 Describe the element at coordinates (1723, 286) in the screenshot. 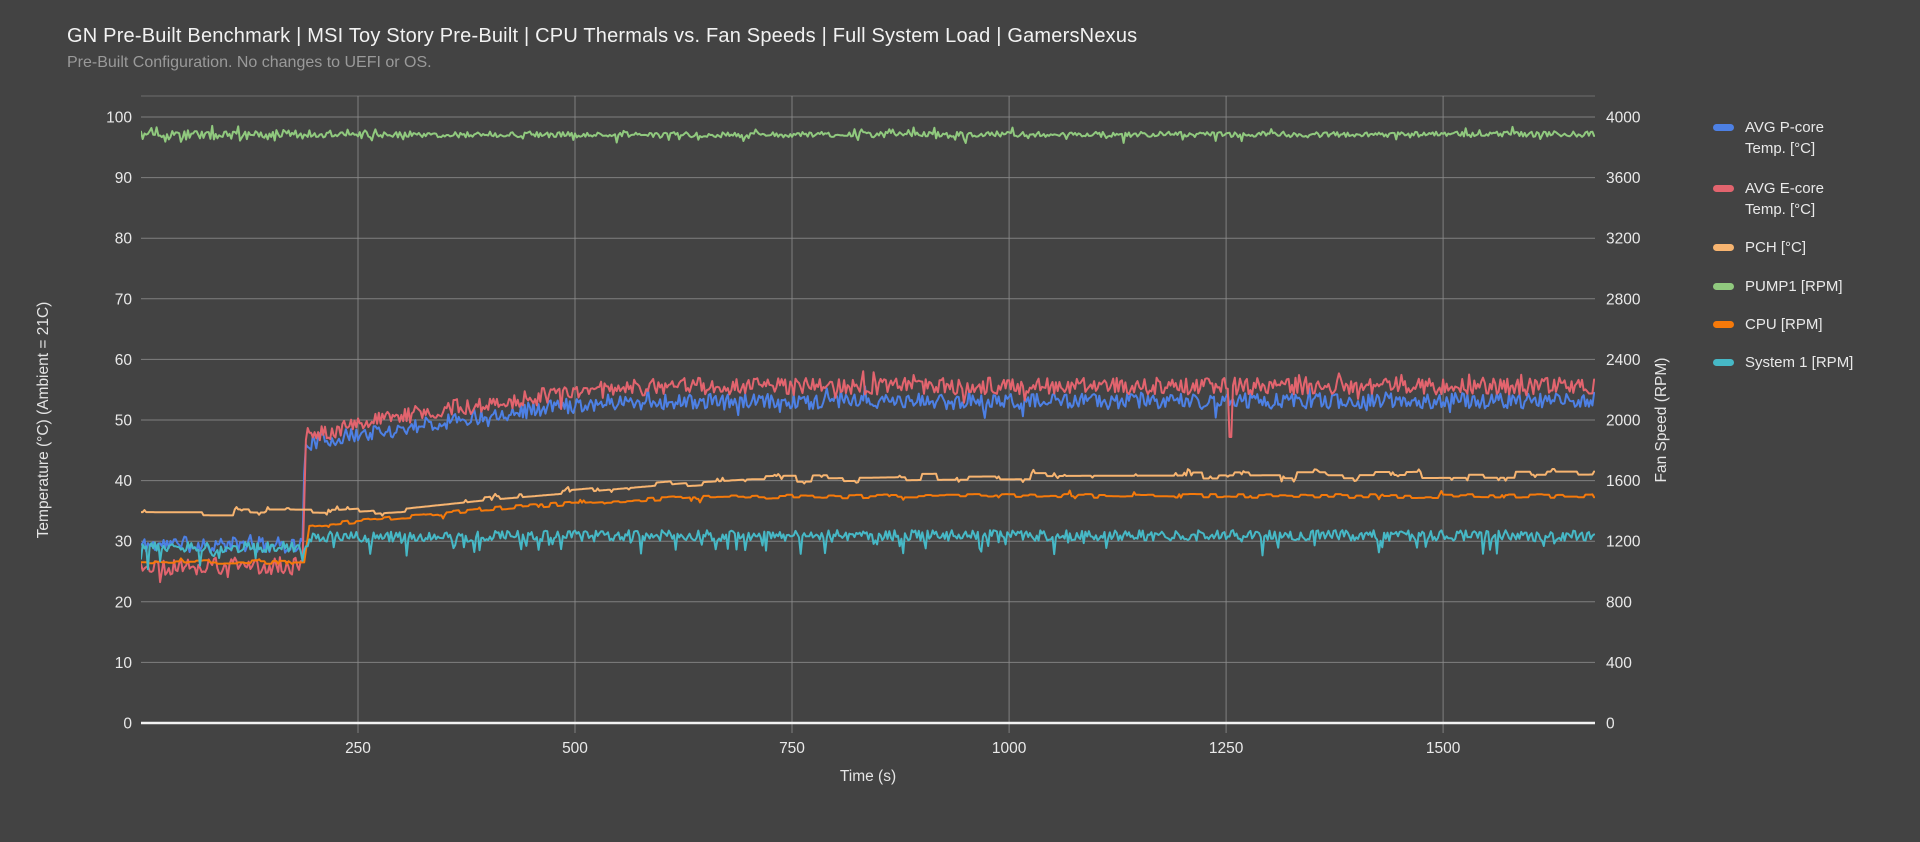

I see `pump1-series-swatch` at that location.